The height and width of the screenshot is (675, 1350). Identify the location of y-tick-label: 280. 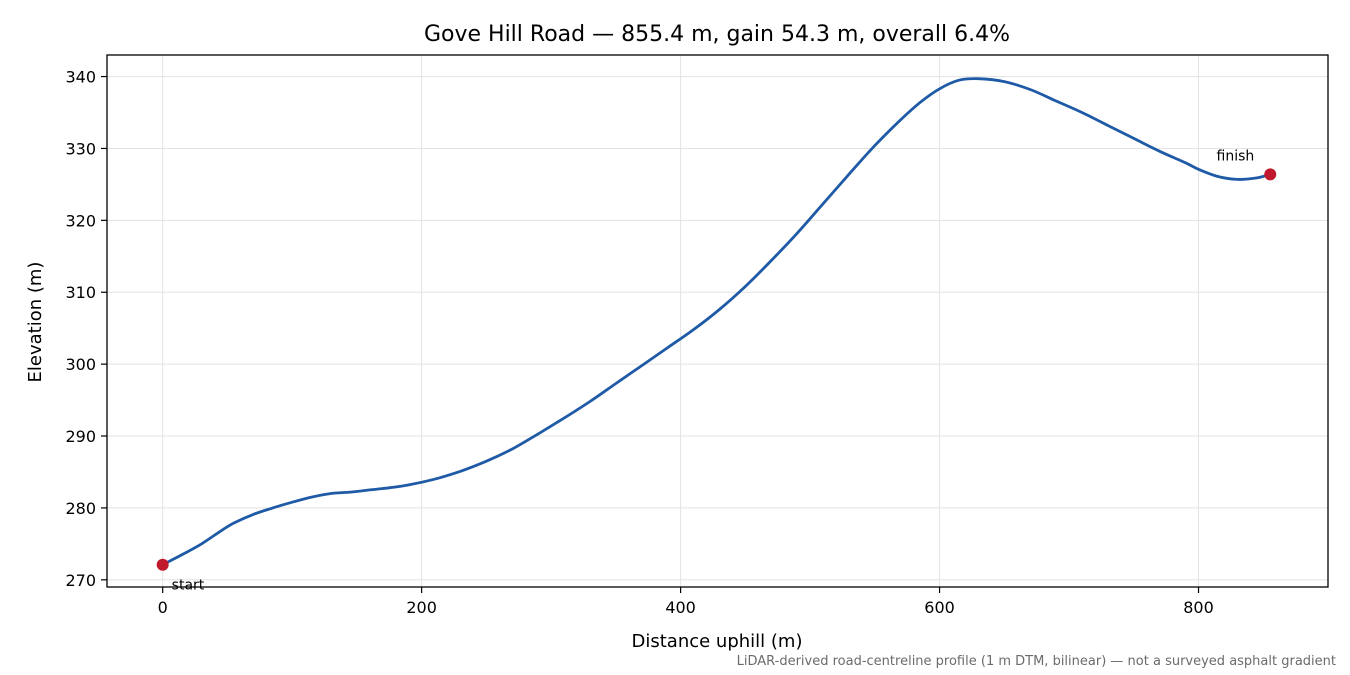
(80, 508).